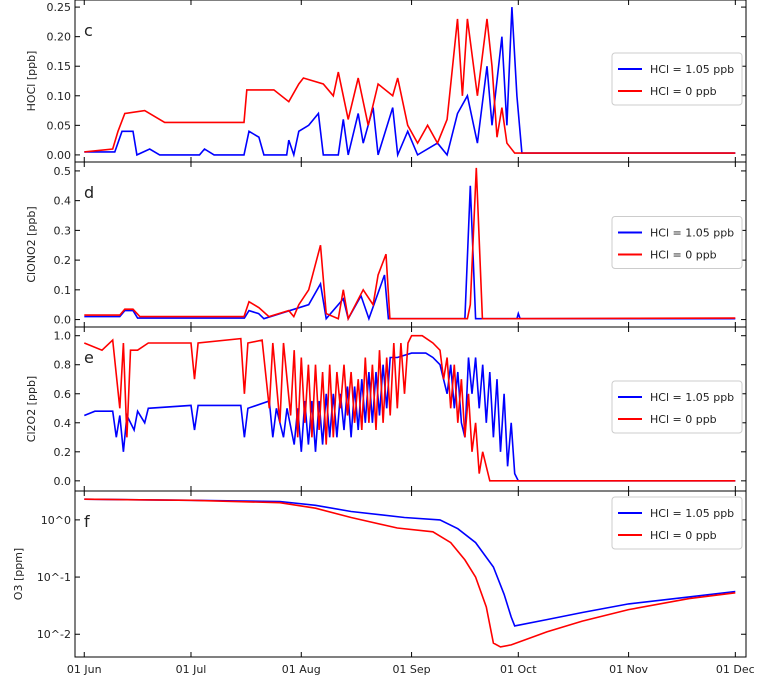 The height and width of the screenshot is (680, 771). I want to click on y-tick-label: 0.8, so click(63, 365).